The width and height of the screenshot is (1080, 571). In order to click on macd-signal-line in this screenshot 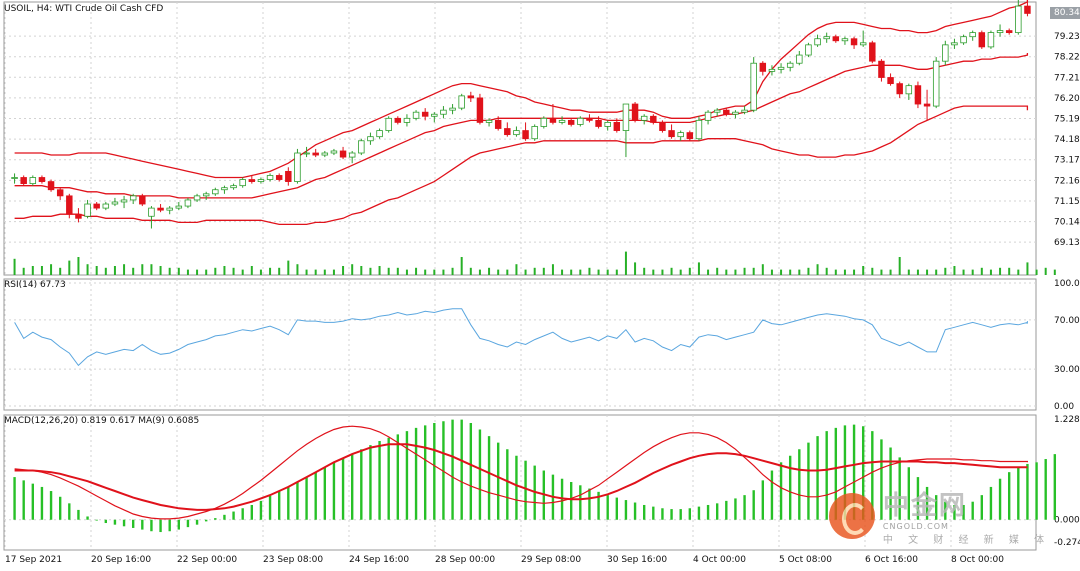, I will do `click(521, 477)`.